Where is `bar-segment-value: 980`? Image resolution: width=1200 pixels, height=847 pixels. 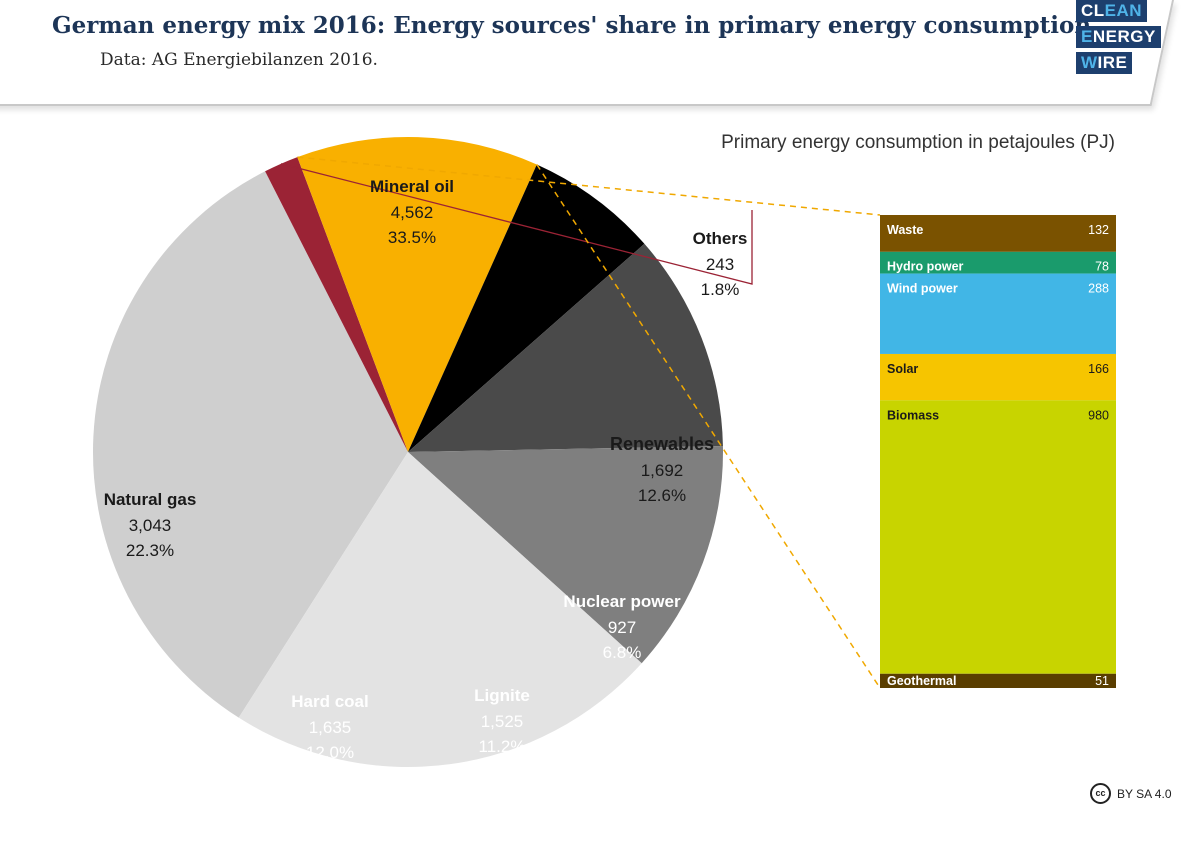
bar-segment-value: 980 is located at coordinates (1098, 415).